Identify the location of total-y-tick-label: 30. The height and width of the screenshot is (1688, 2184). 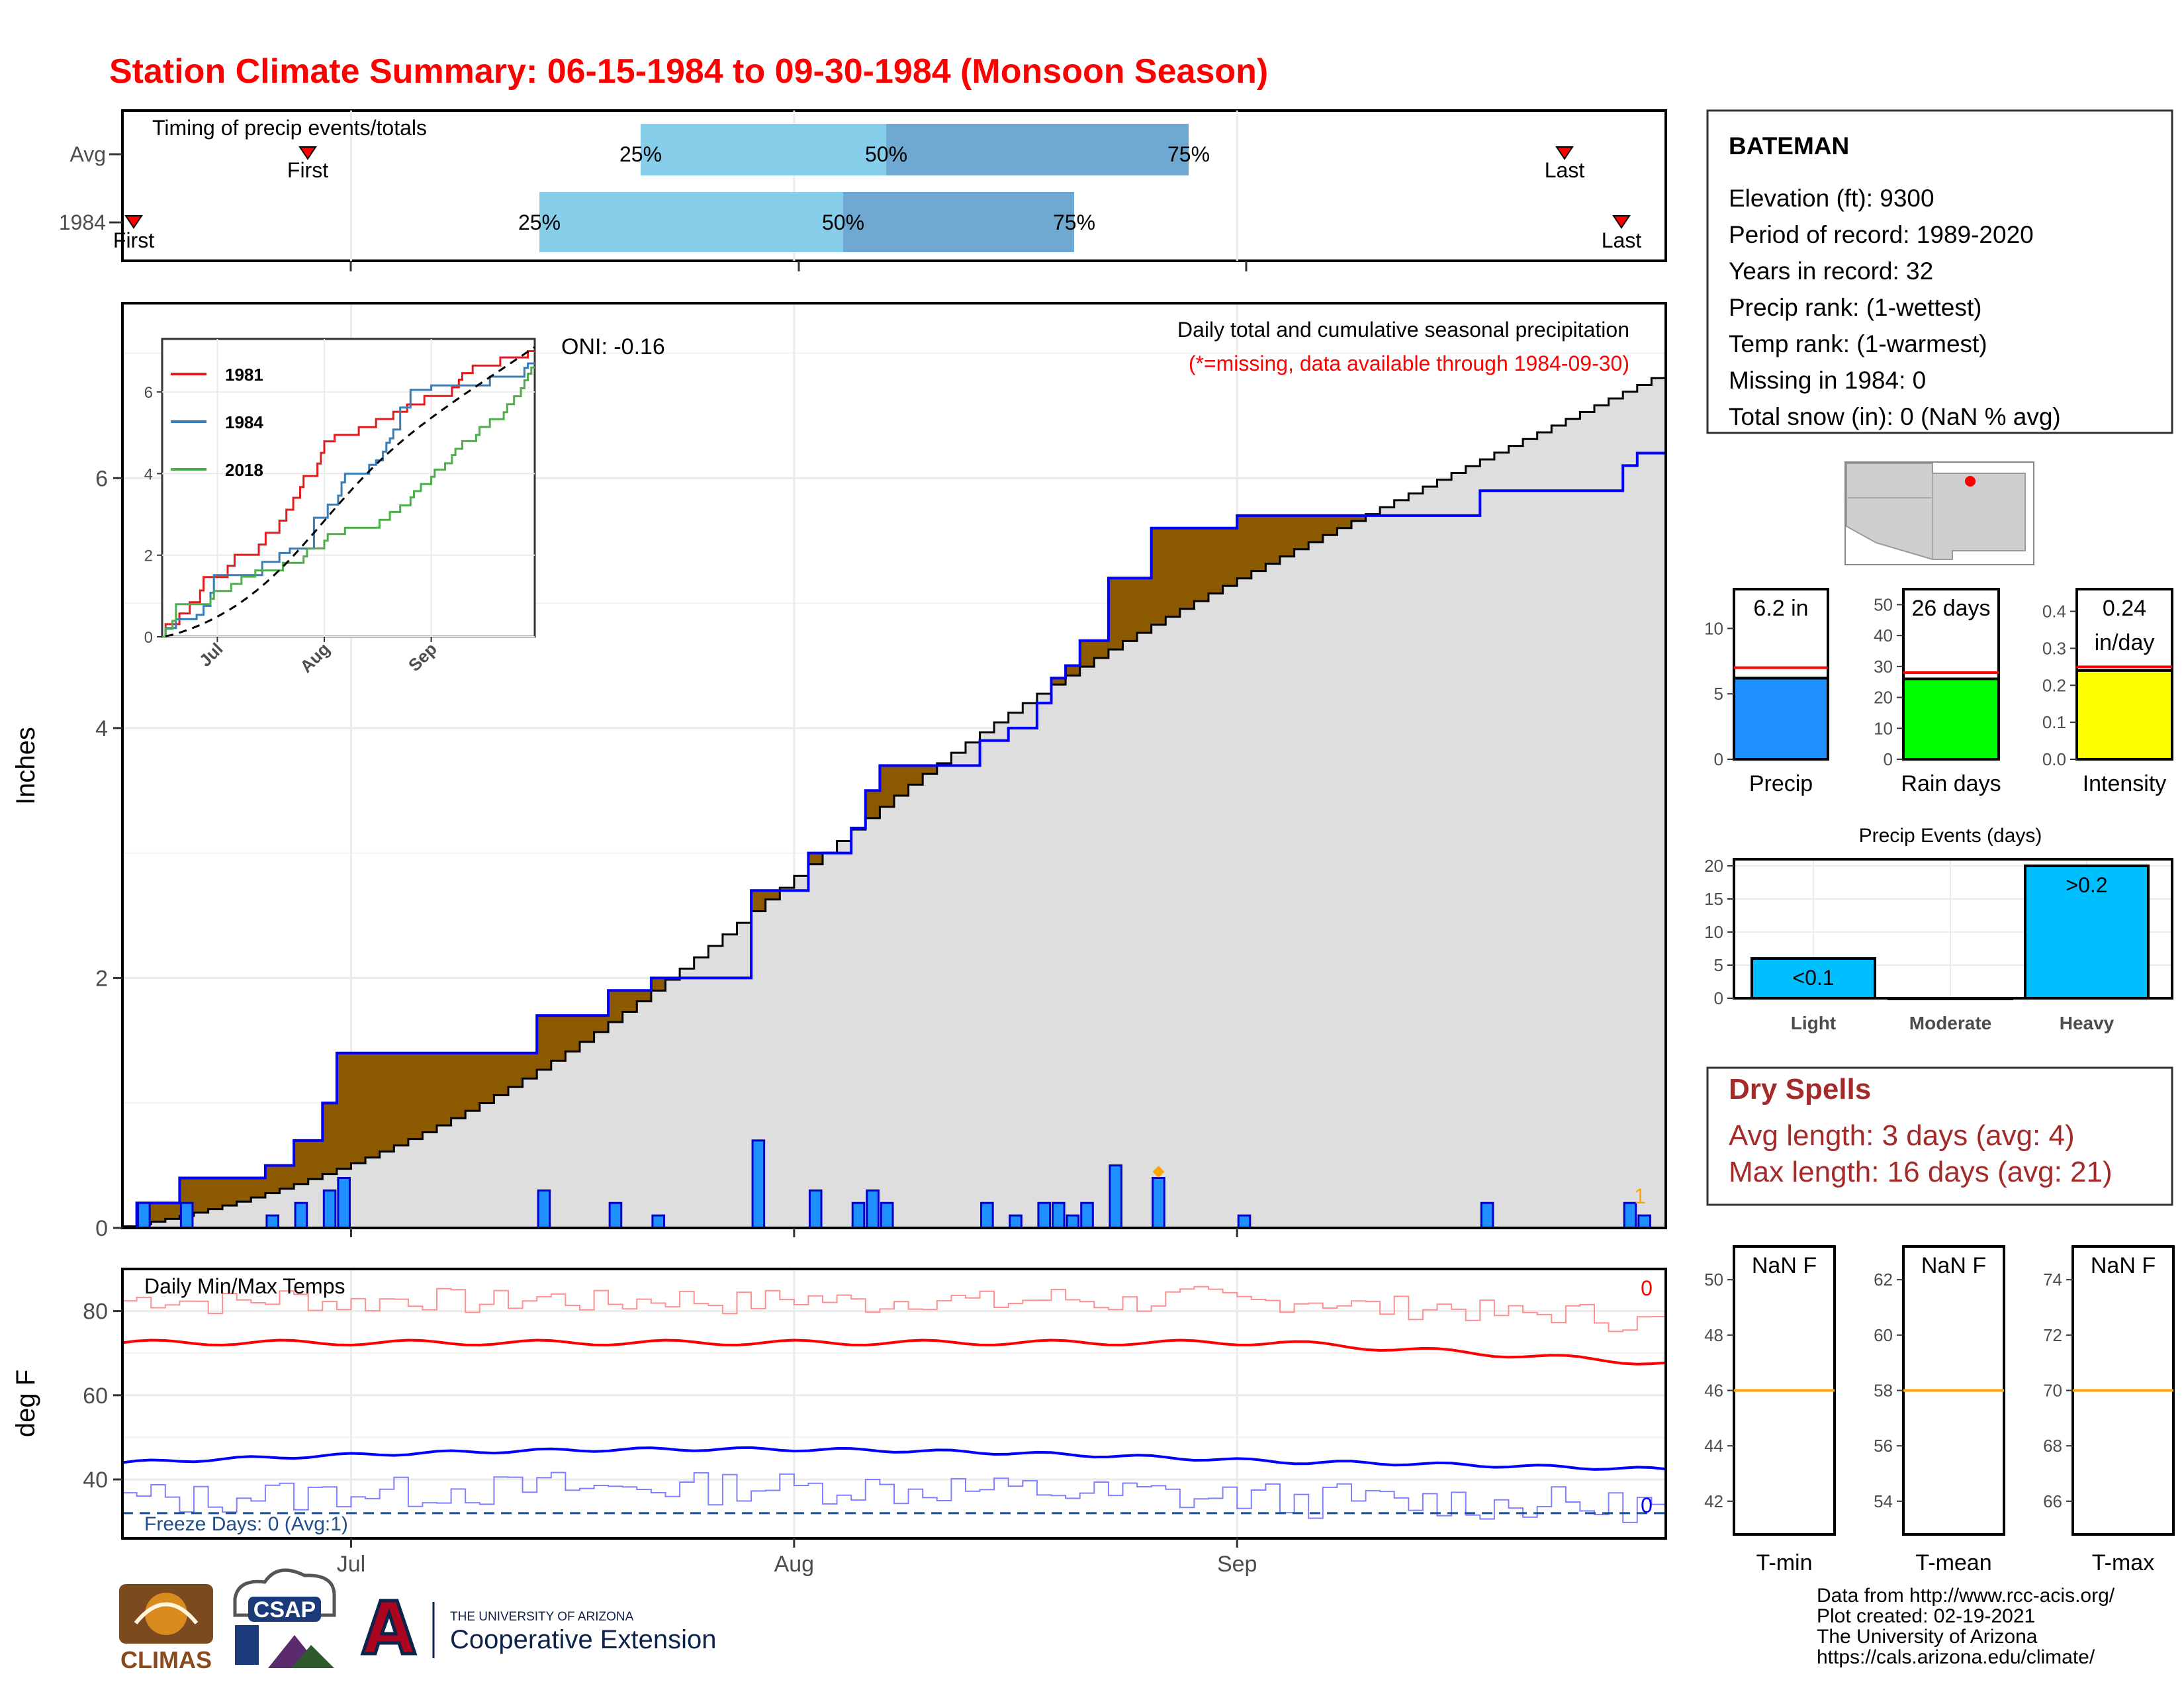
(1883, 667).